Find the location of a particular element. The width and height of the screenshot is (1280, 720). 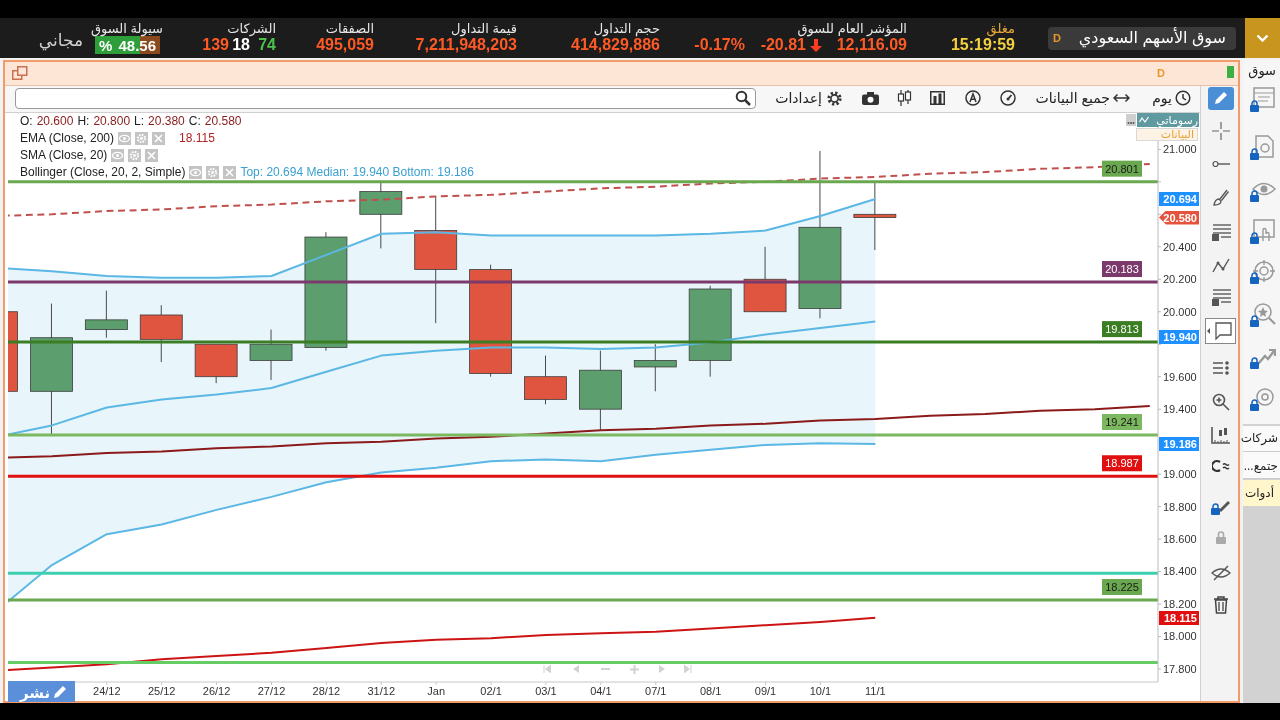

x-tick-label: Jan is located at coordinates (436, 690).